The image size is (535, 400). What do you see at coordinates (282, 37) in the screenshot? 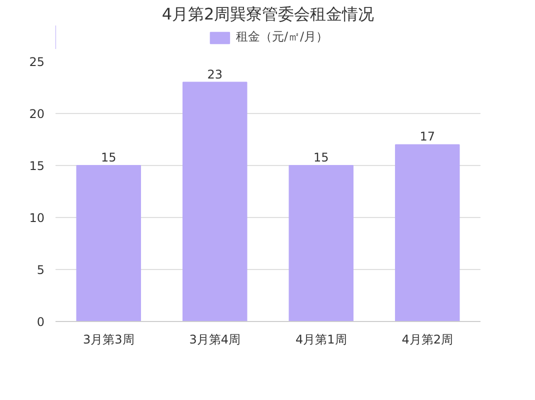
I see `legend-label: 租金（元/㎡/月）` at bounding box center [282, 37].